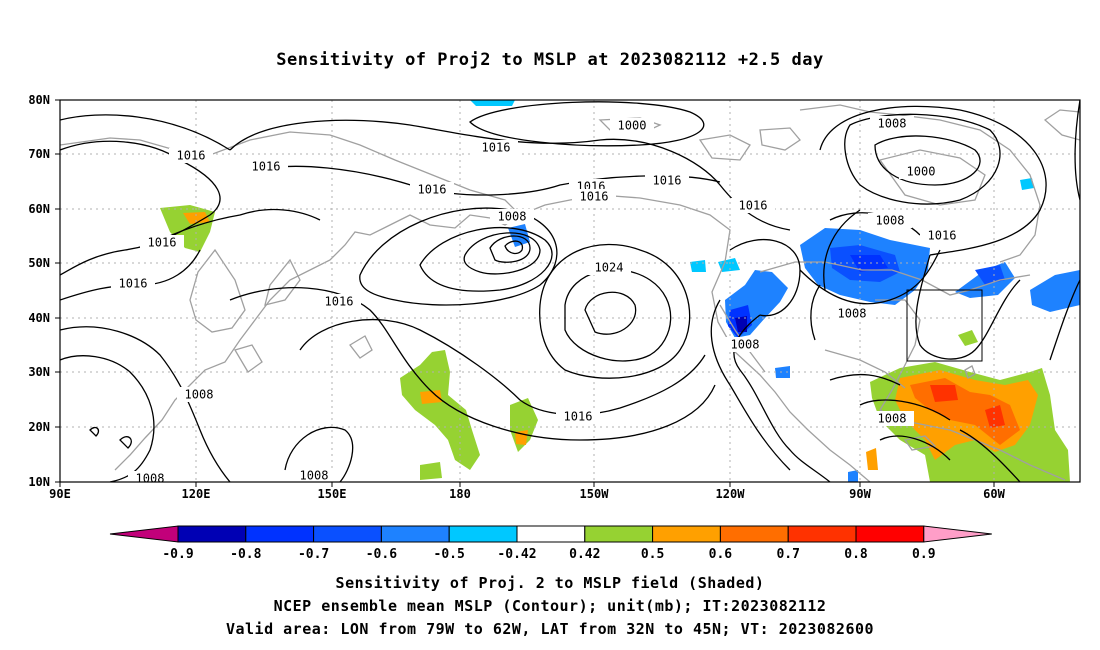 This screenshot has height=650, width=1100. What do you see at coordinates (994, 494) in the screenshot?
I see `lon-label: 60W` at bounding box center [994, 494].